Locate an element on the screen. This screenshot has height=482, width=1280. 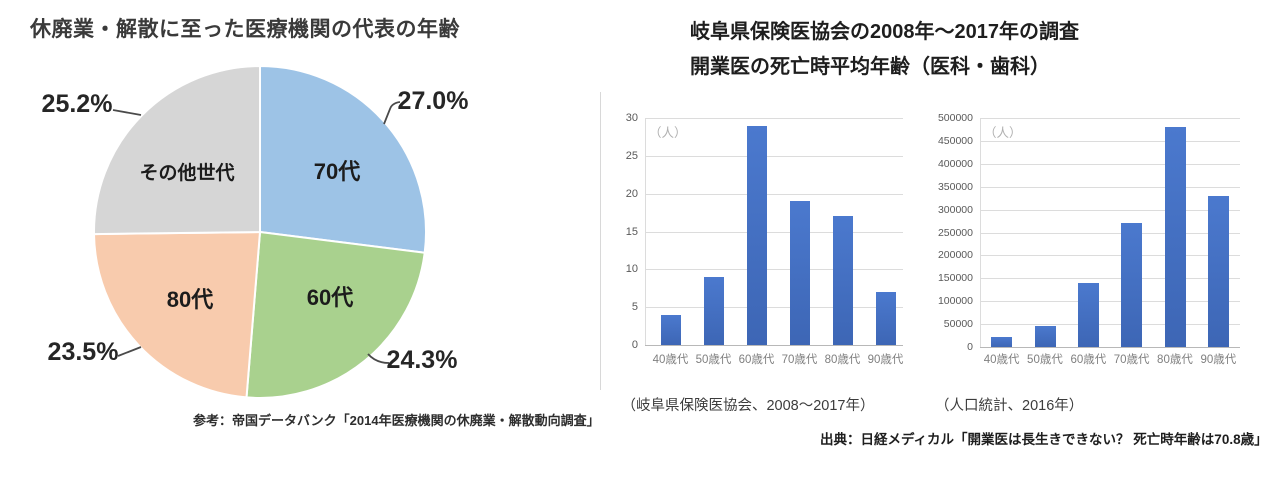
y-tick-label: 25 is located at coordinates (631, 155).